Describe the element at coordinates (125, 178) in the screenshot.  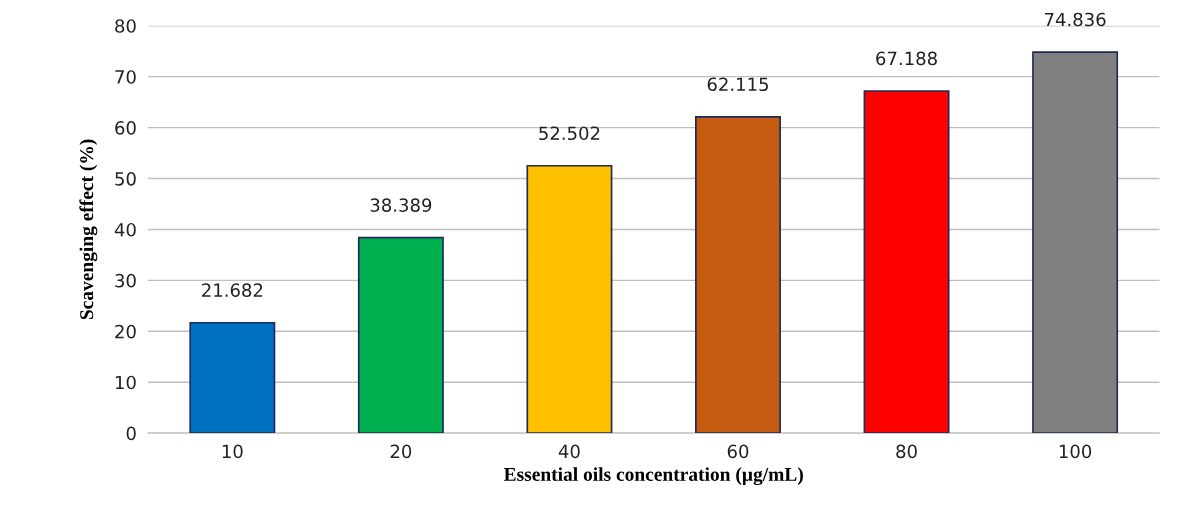
I see `y-tick-label: 50` at that location.